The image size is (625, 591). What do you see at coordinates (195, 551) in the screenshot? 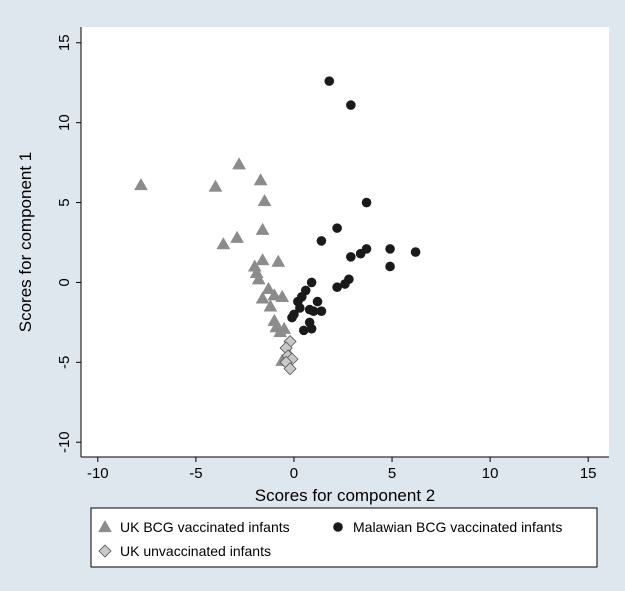
I see `legend-label: UK unvaccinated infants` at bounding box center [195, 551].